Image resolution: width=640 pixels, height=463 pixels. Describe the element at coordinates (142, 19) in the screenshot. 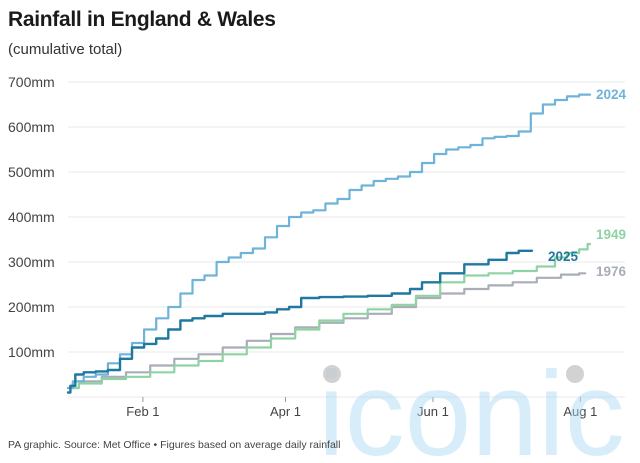

I see `chart-title: Rainfall in England & Wales` at that location.